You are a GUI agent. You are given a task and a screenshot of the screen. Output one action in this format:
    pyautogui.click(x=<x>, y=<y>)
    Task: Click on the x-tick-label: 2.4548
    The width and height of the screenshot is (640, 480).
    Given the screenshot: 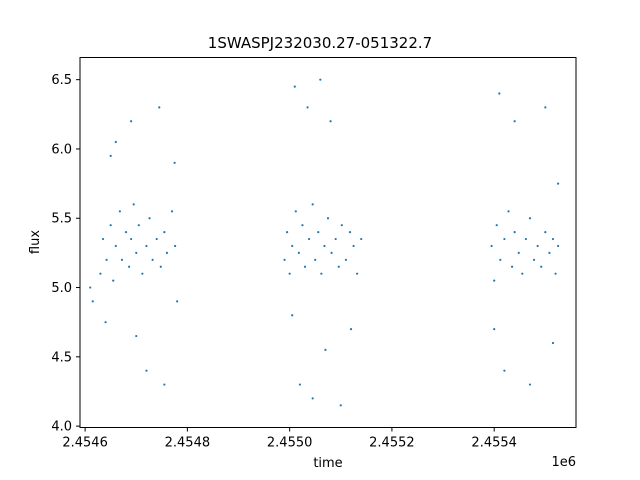 What is the action you would take?
    pyautogui.click(x=188, y=443)
    